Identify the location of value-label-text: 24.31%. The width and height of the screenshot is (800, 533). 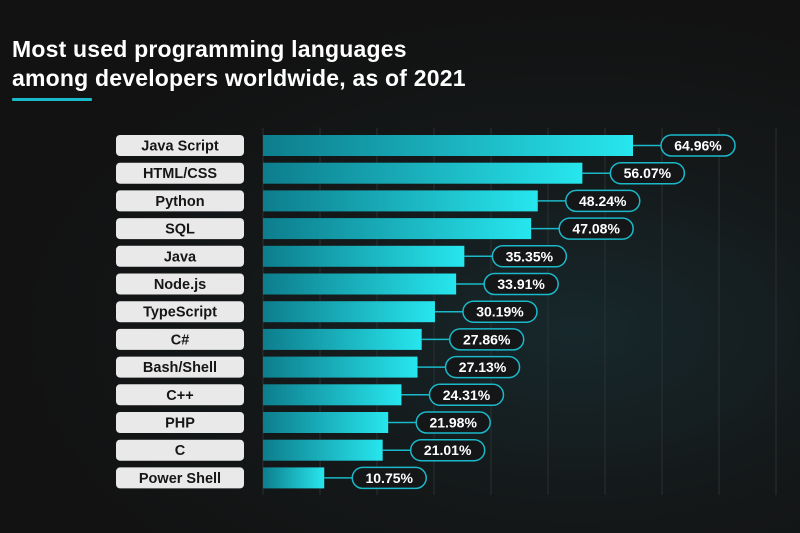
(467, 395).